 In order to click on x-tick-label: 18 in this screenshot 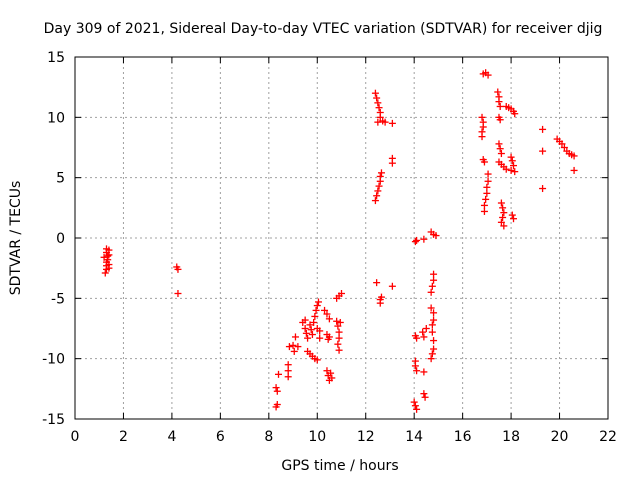, I will do `click(511, 437)`.